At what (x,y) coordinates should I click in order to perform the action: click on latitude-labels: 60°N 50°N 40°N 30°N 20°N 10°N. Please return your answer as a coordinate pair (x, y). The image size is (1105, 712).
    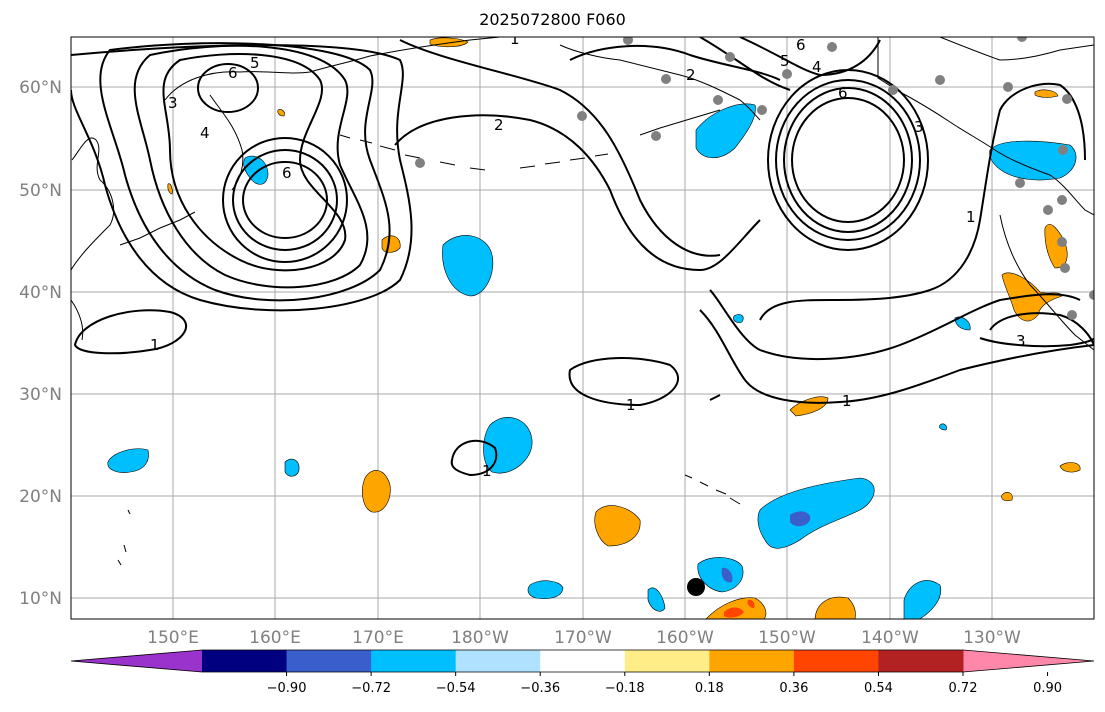
    Looking at the image, I should click on (40, 343).